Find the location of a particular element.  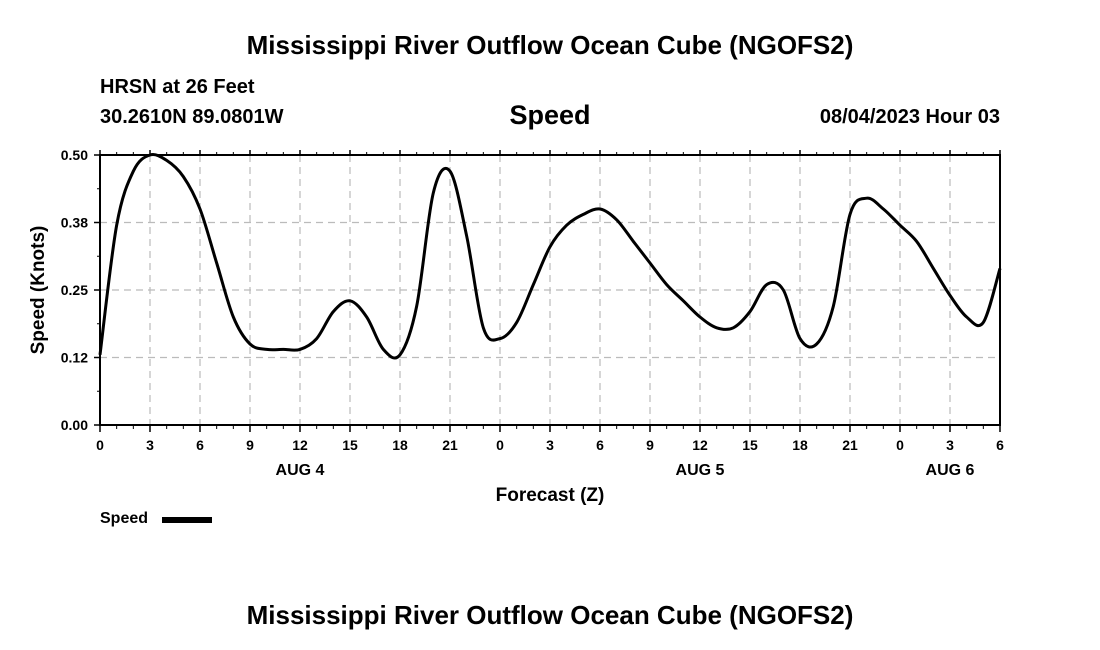

variable-title: Speed is located at coordinates (550, 115).